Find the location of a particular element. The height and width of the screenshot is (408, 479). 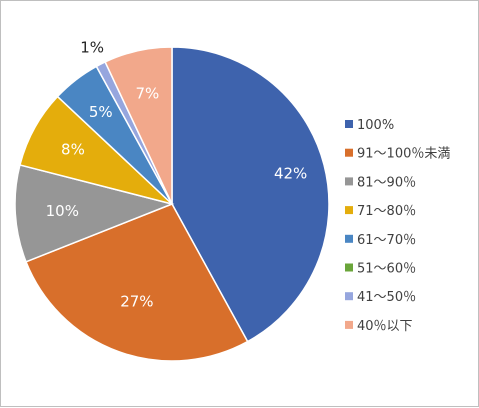

data-label-5: 5% is located at coordinates (101, 112).